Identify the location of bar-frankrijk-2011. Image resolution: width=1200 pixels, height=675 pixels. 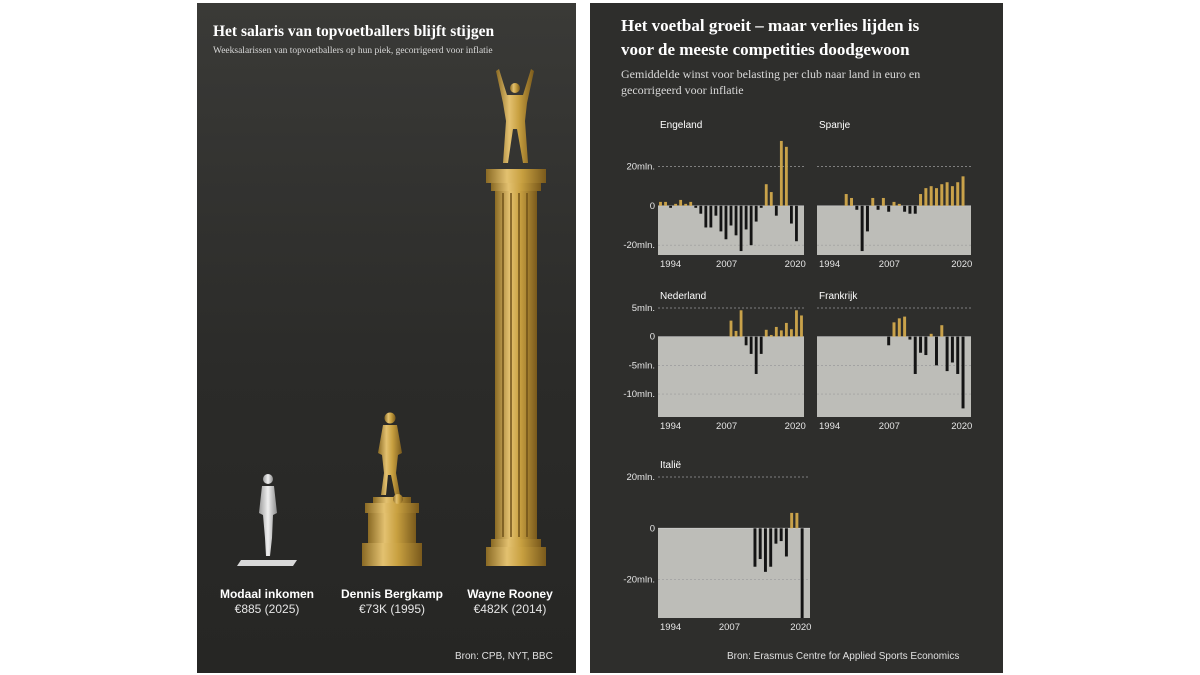
(910, 338).